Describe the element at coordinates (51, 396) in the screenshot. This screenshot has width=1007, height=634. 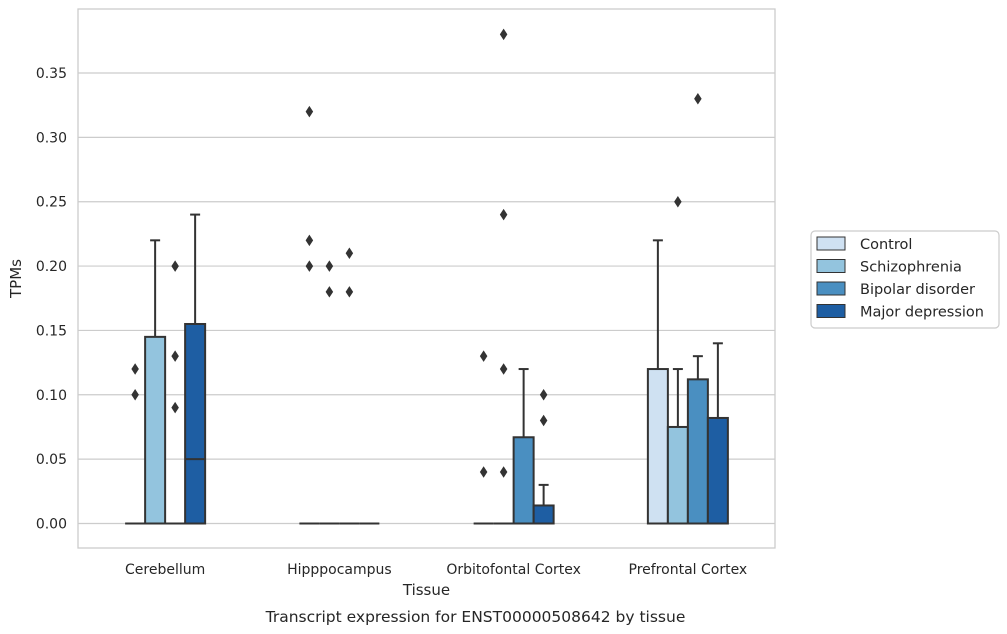
I see `y-tick-label: 0.10` at that location.